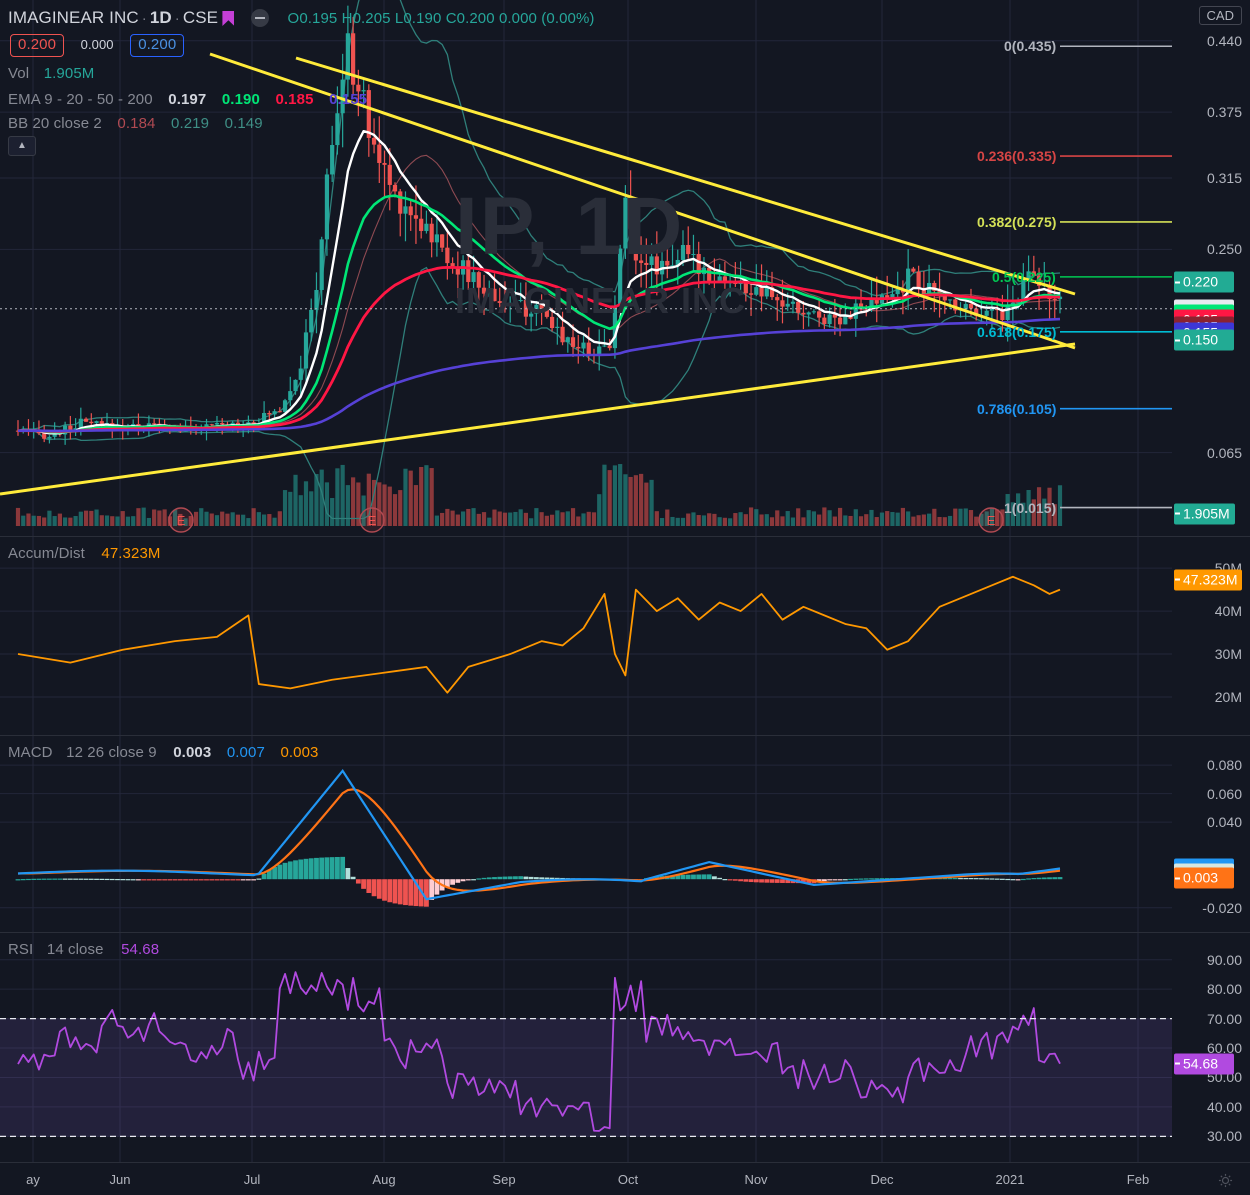  What do you see at coordinates (628, 1179) in the screenshot?
I see `time-tick: Oct` at bounding box center [628, 1179].